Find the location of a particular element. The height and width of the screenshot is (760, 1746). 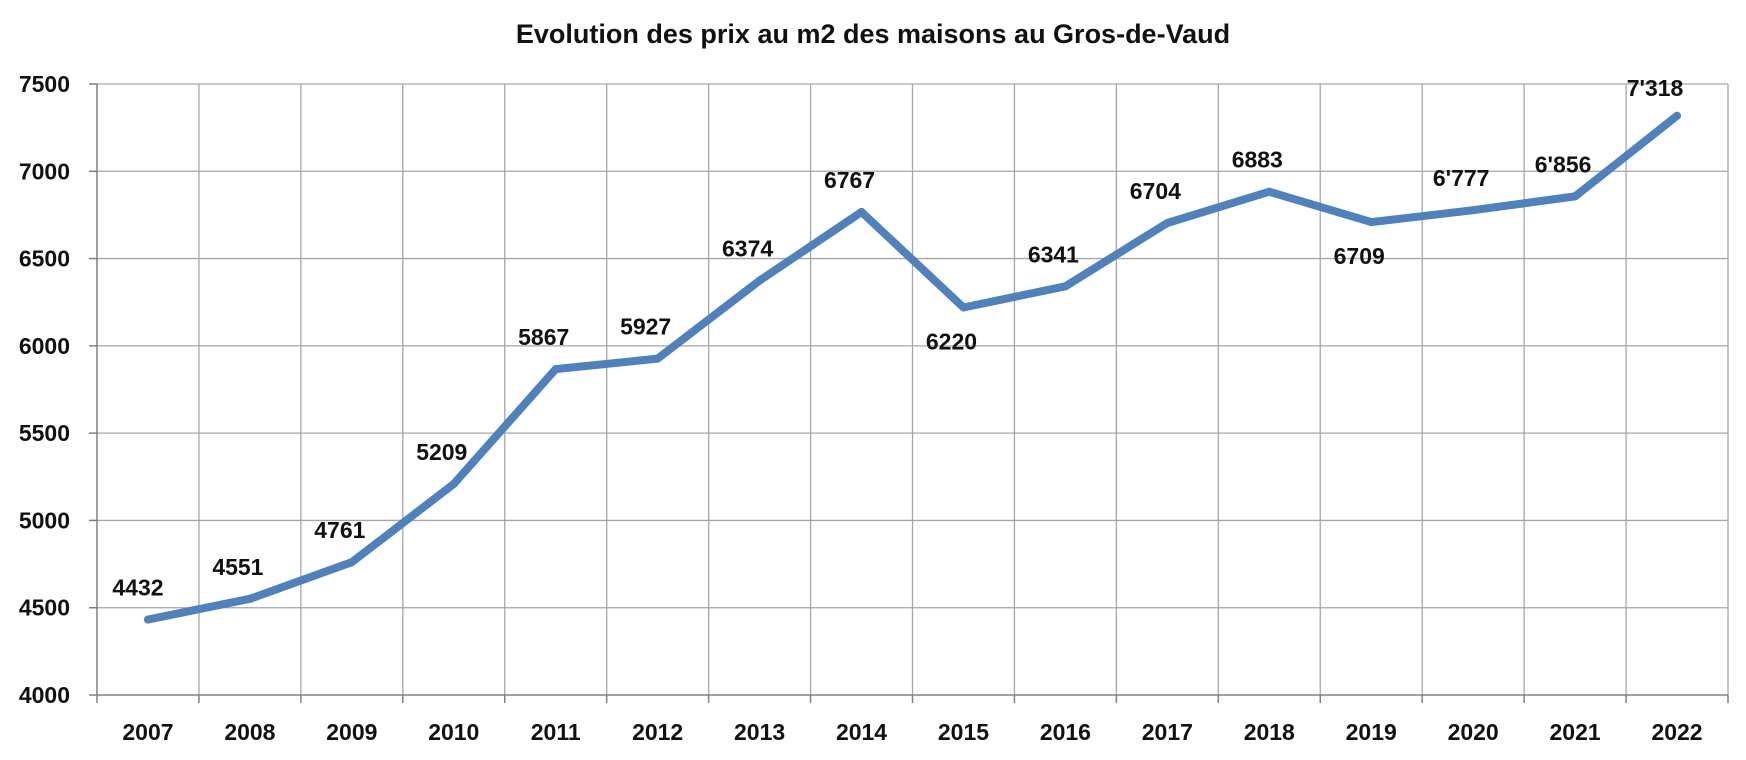

data-label: 4551 is located at coordinates (237, 567).